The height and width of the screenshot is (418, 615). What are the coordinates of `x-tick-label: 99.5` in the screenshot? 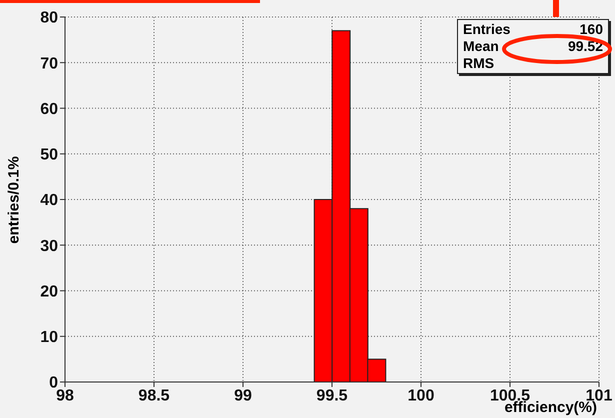 It's located at (332, 395).